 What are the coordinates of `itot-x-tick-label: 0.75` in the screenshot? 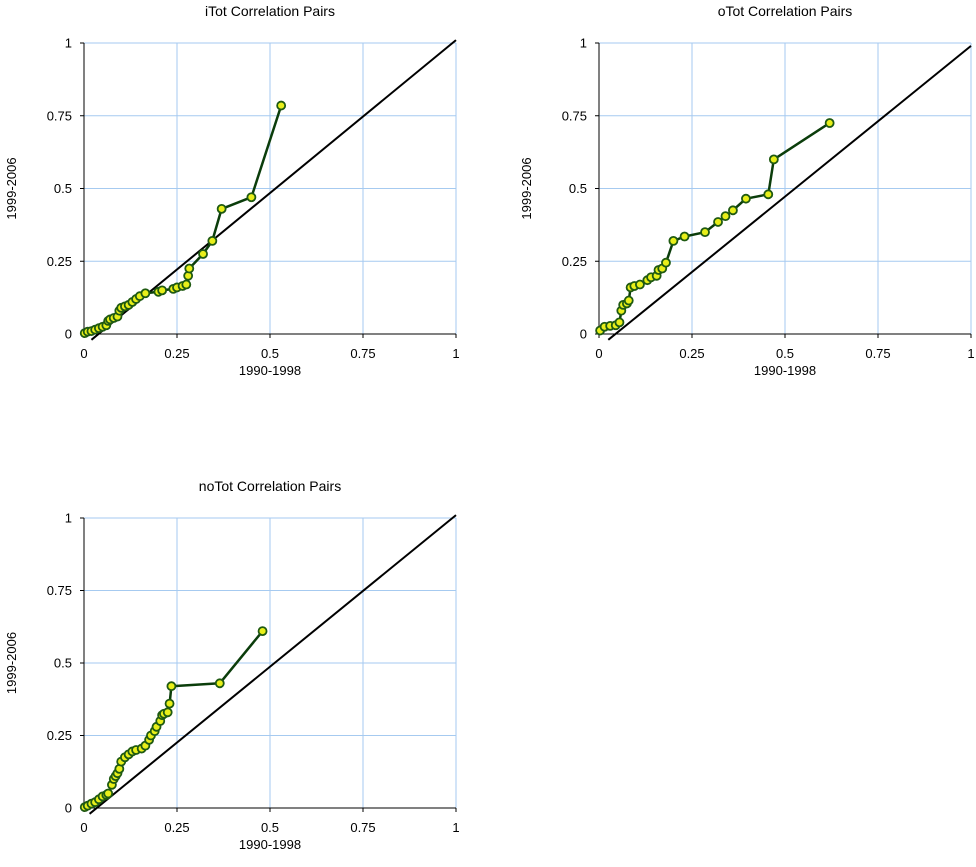 It's located at (362, 353).